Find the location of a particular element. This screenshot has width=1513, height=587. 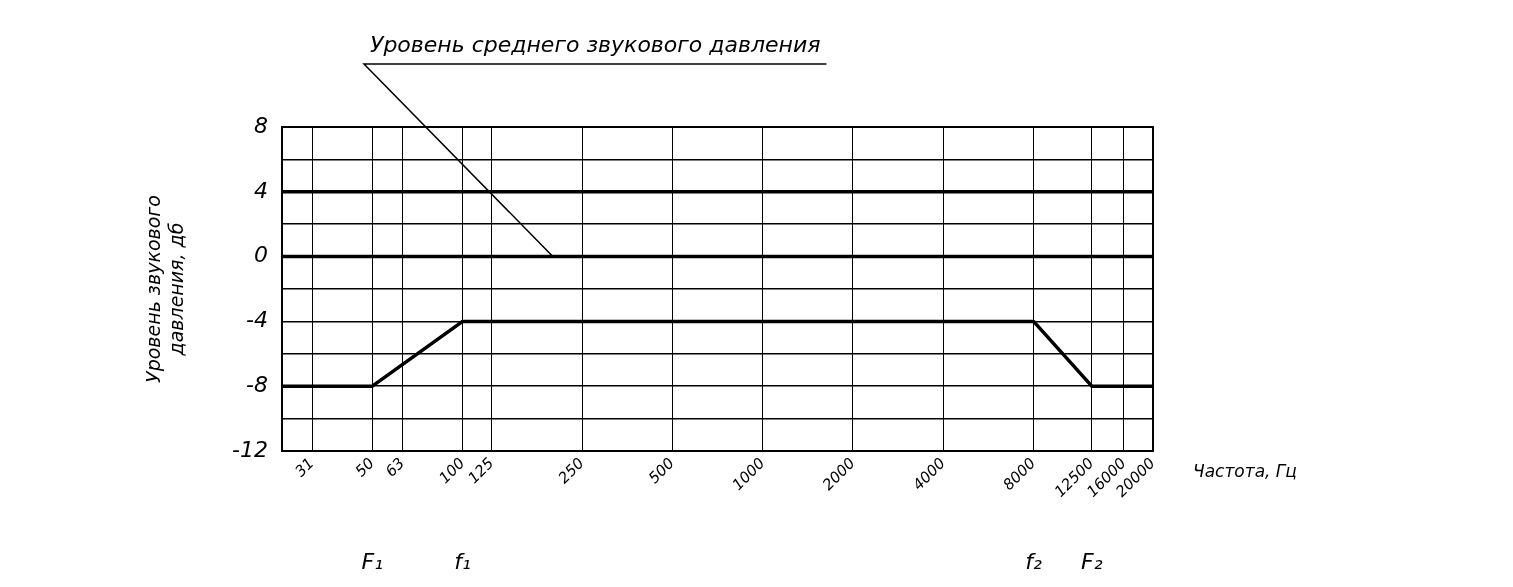

x-axis-title: Частота, Гц is located at coordinates (1245, 471).